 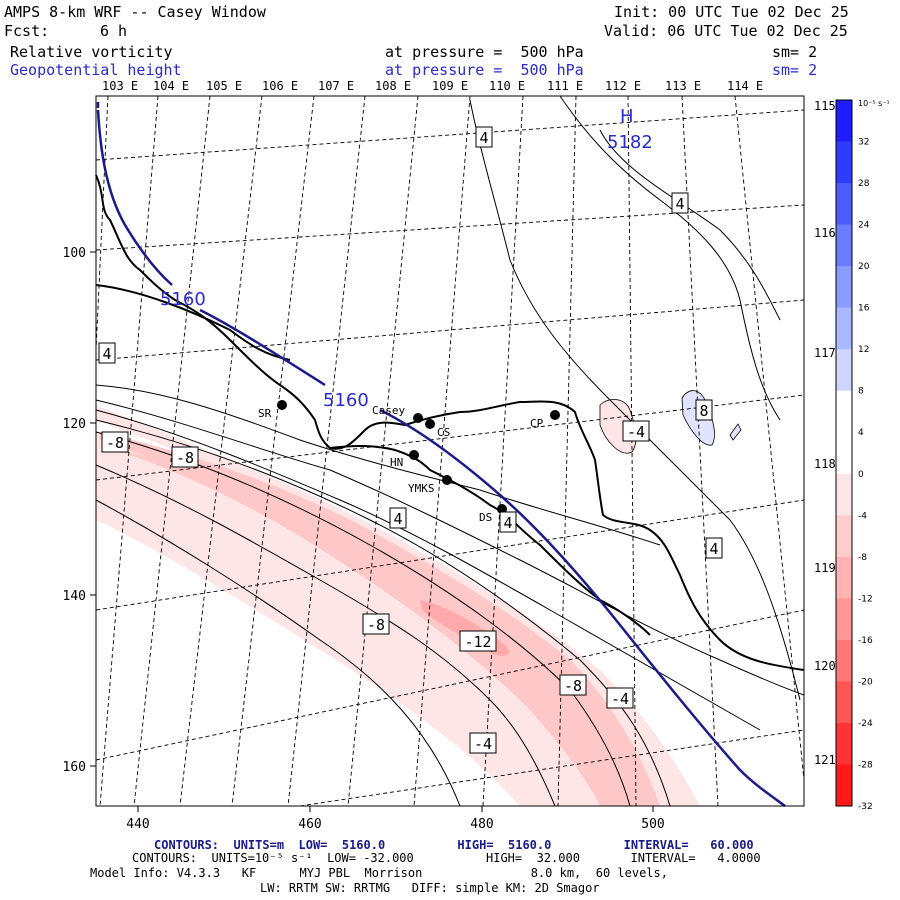 I want to click on station-casey-dot, so click(x=418, y=418).